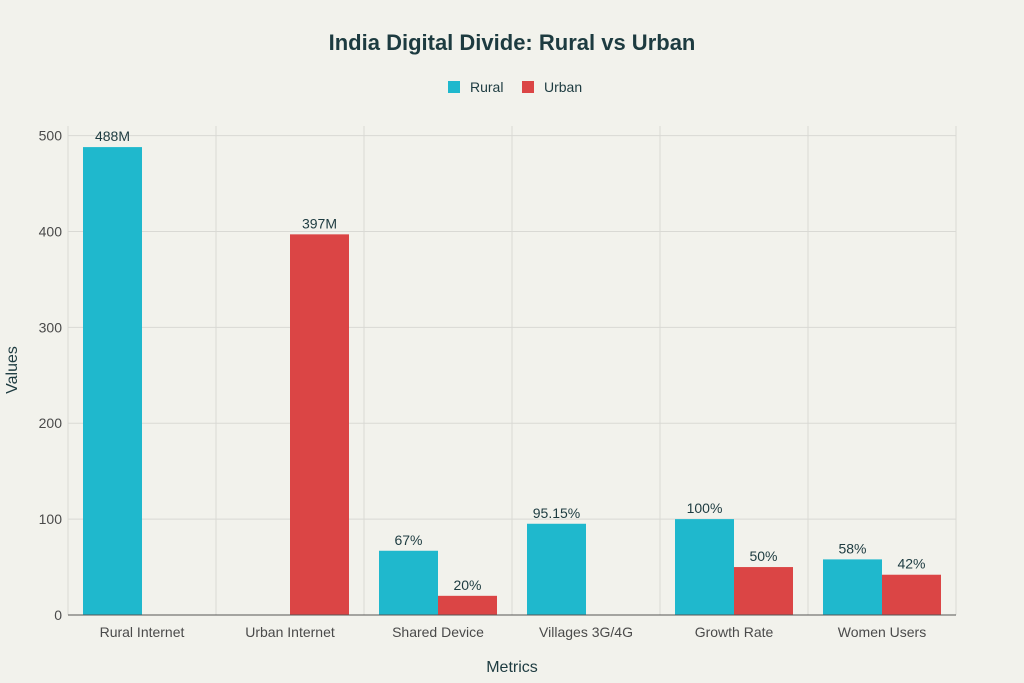  I want to click on data-label: 67%, so click(408, 540).